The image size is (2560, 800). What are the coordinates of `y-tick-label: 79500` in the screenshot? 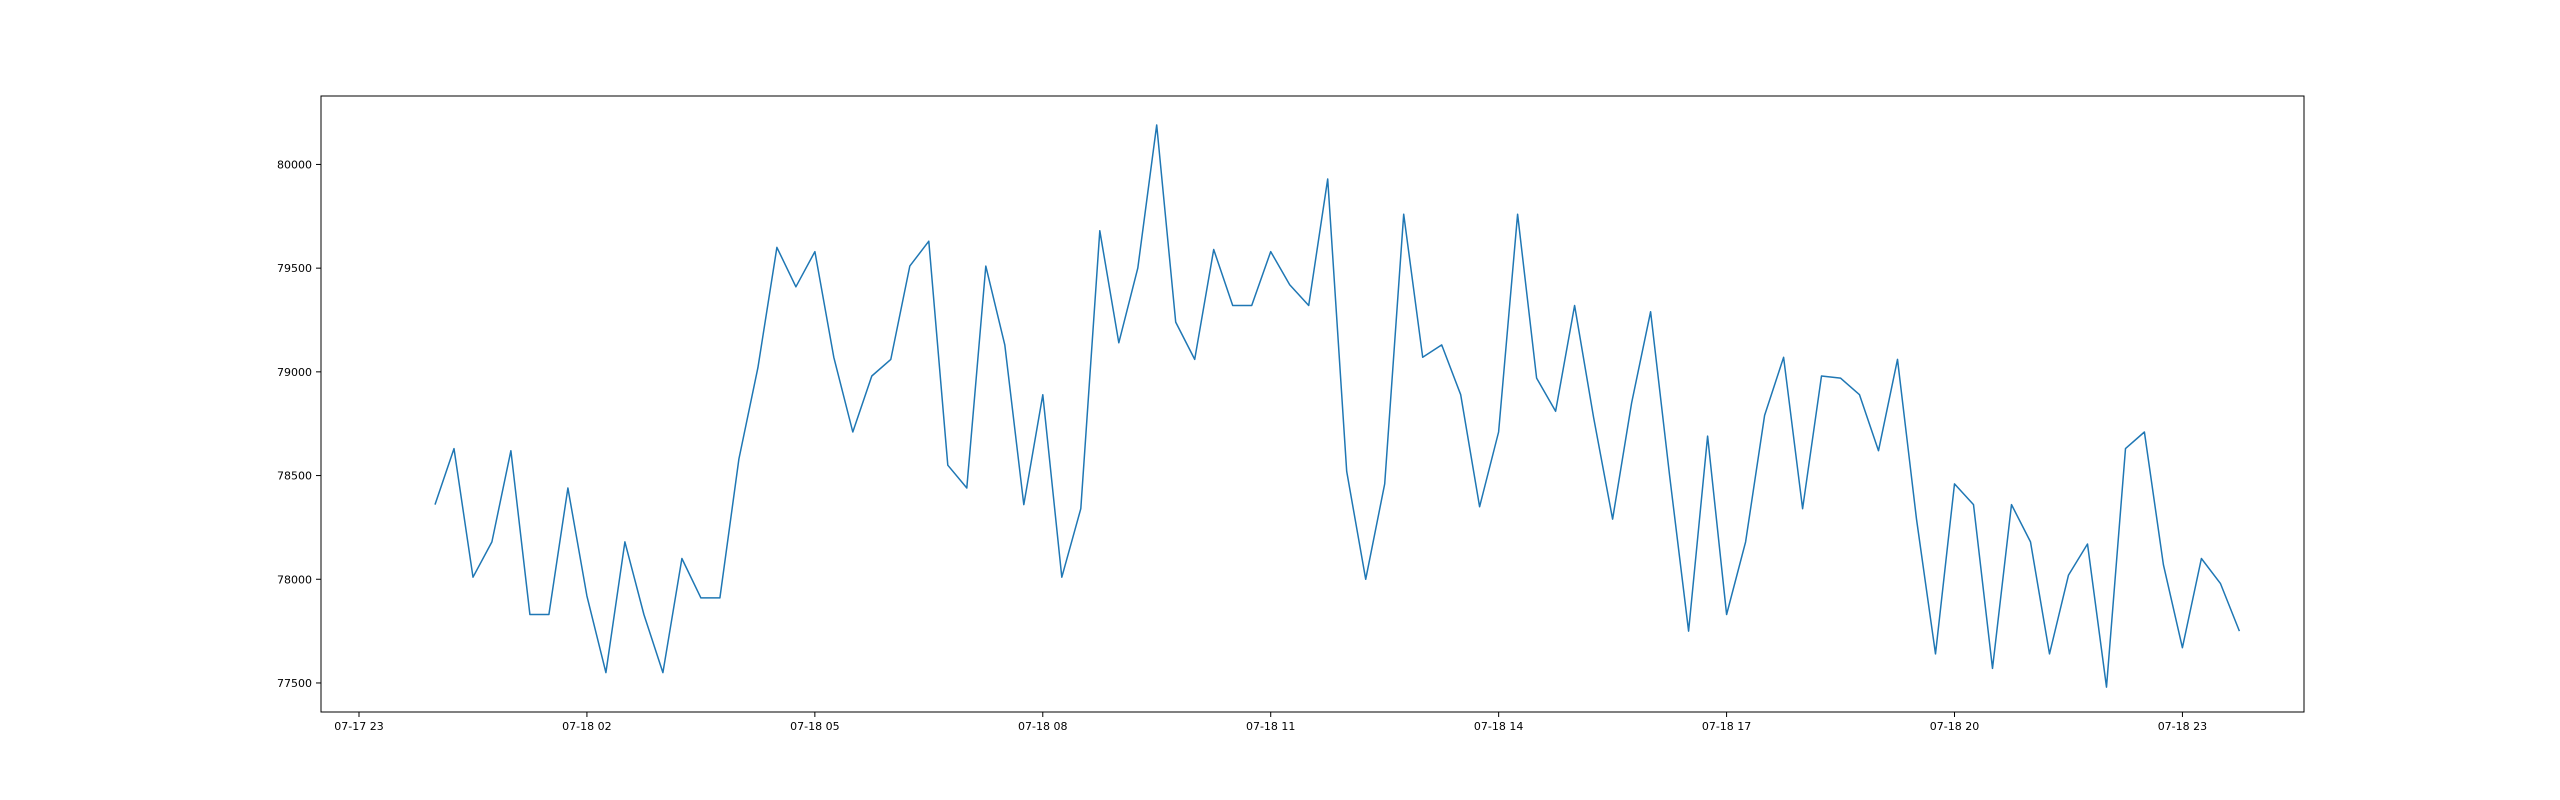 It's located at (294, 268).